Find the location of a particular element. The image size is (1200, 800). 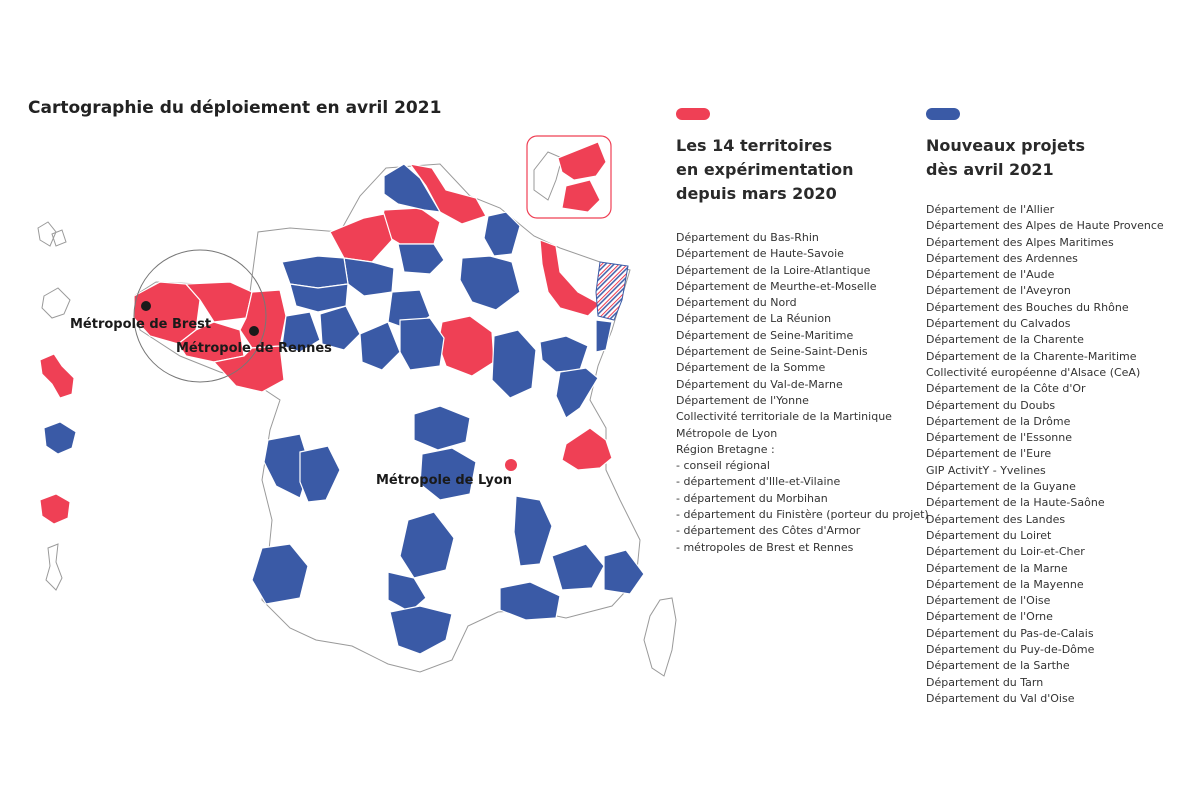

loire-atlantique-region is located at coordinates (248, 369).